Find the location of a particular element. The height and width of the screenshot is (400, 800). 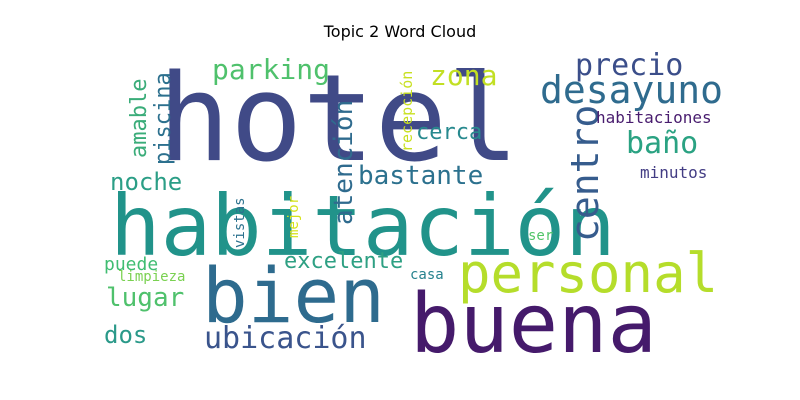

word-buena: buena is located at coordinates (533, 324).